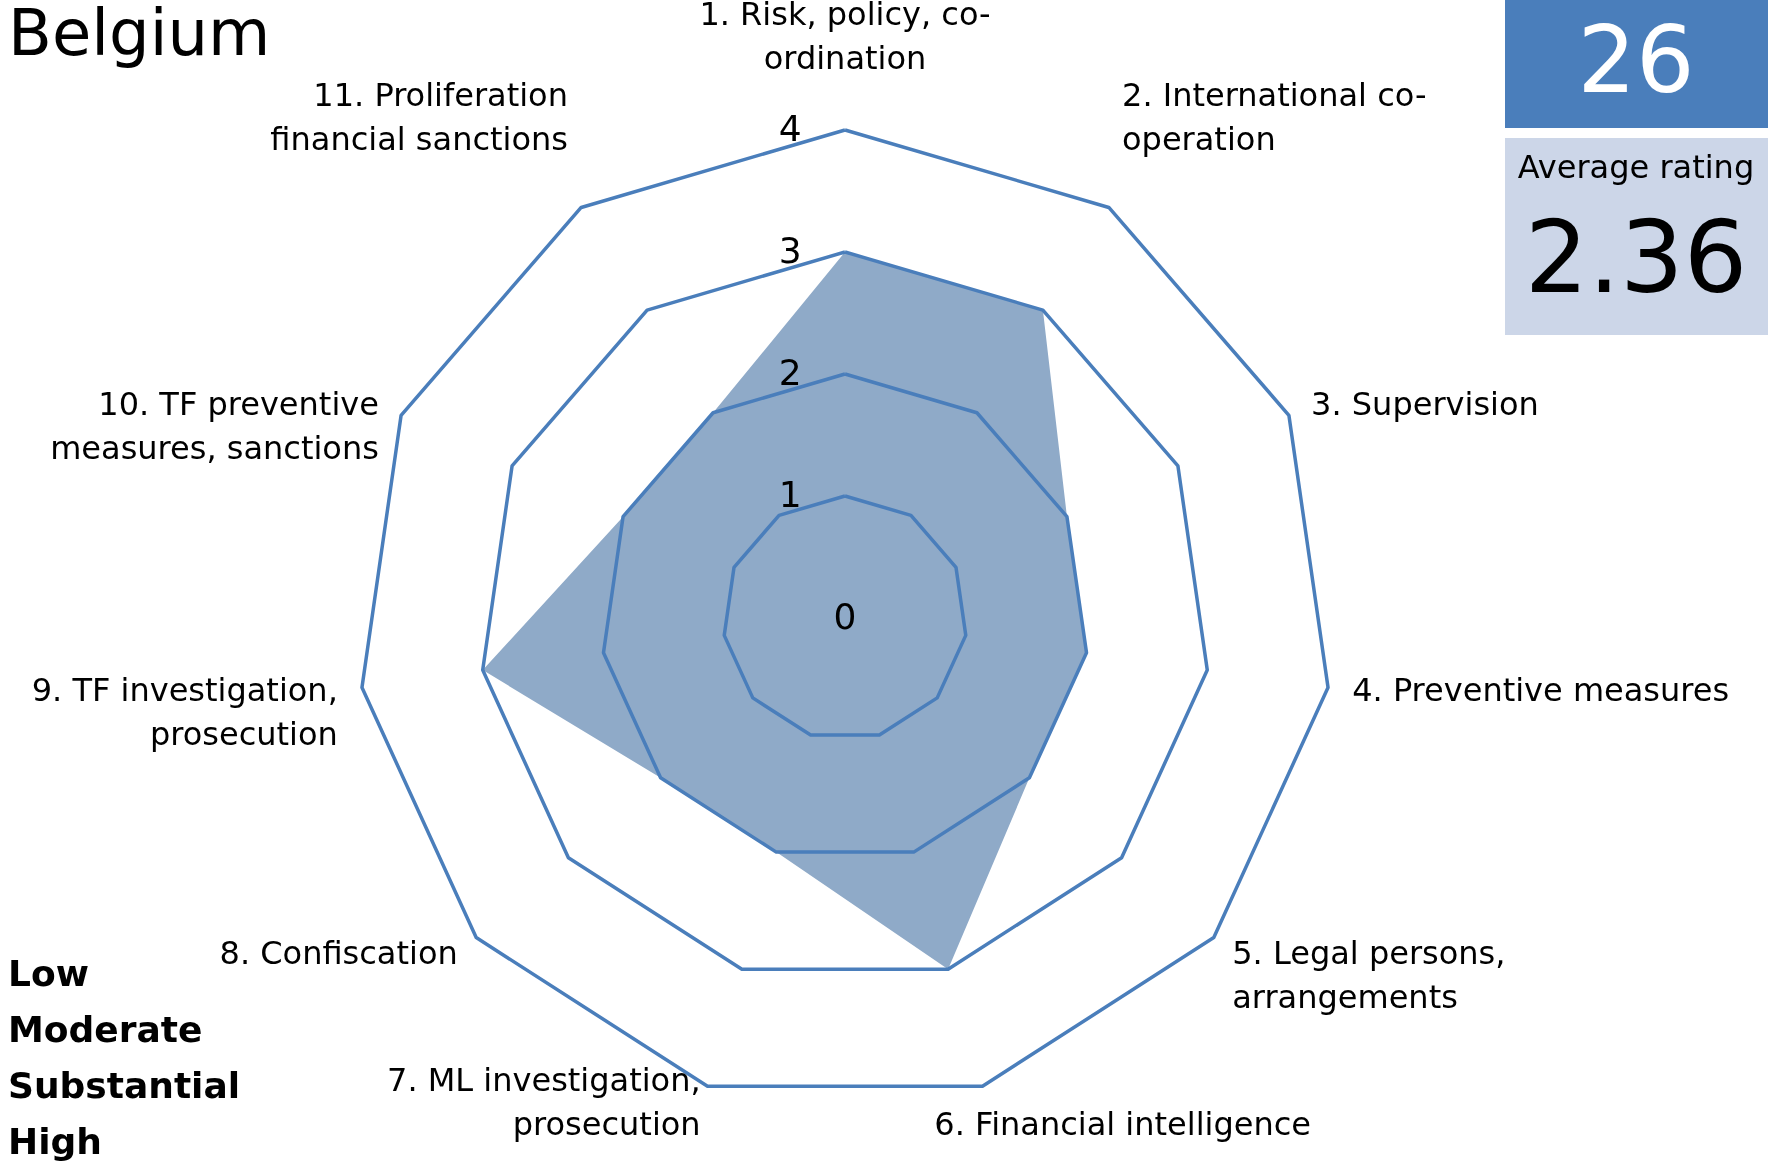  Describe the element at coordinates (1636, 60) in the screenshot. I see `text: 26` at that location.